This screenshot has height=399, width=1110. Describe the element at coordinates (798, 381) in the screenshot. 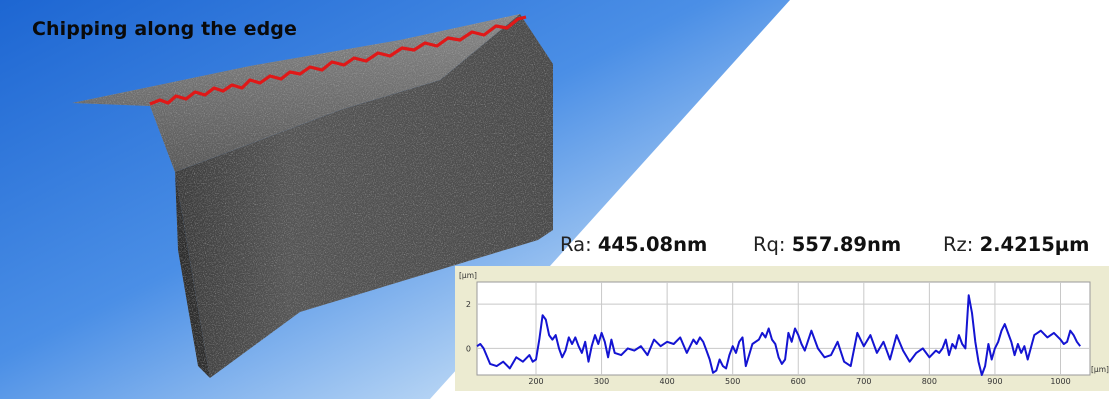

I see `x-tick-label: 600` at that location.